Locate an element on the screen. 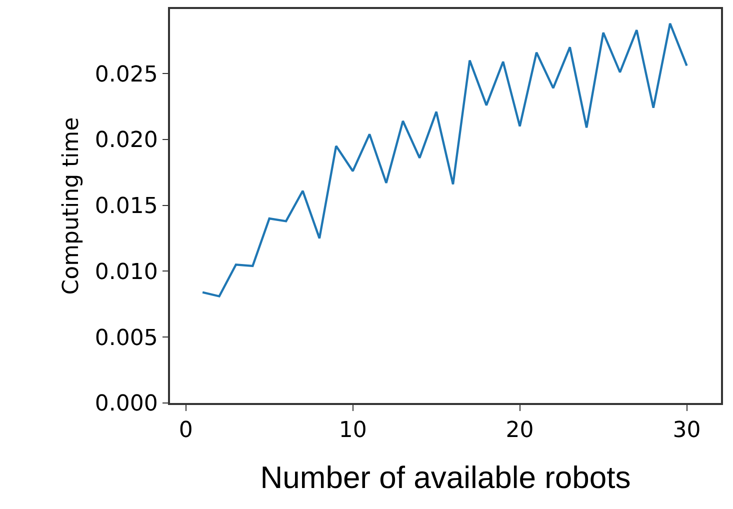 The width and height of the screenshot is (733, 509). y-axis-title: Computing time is located at coordinates (71, 206).